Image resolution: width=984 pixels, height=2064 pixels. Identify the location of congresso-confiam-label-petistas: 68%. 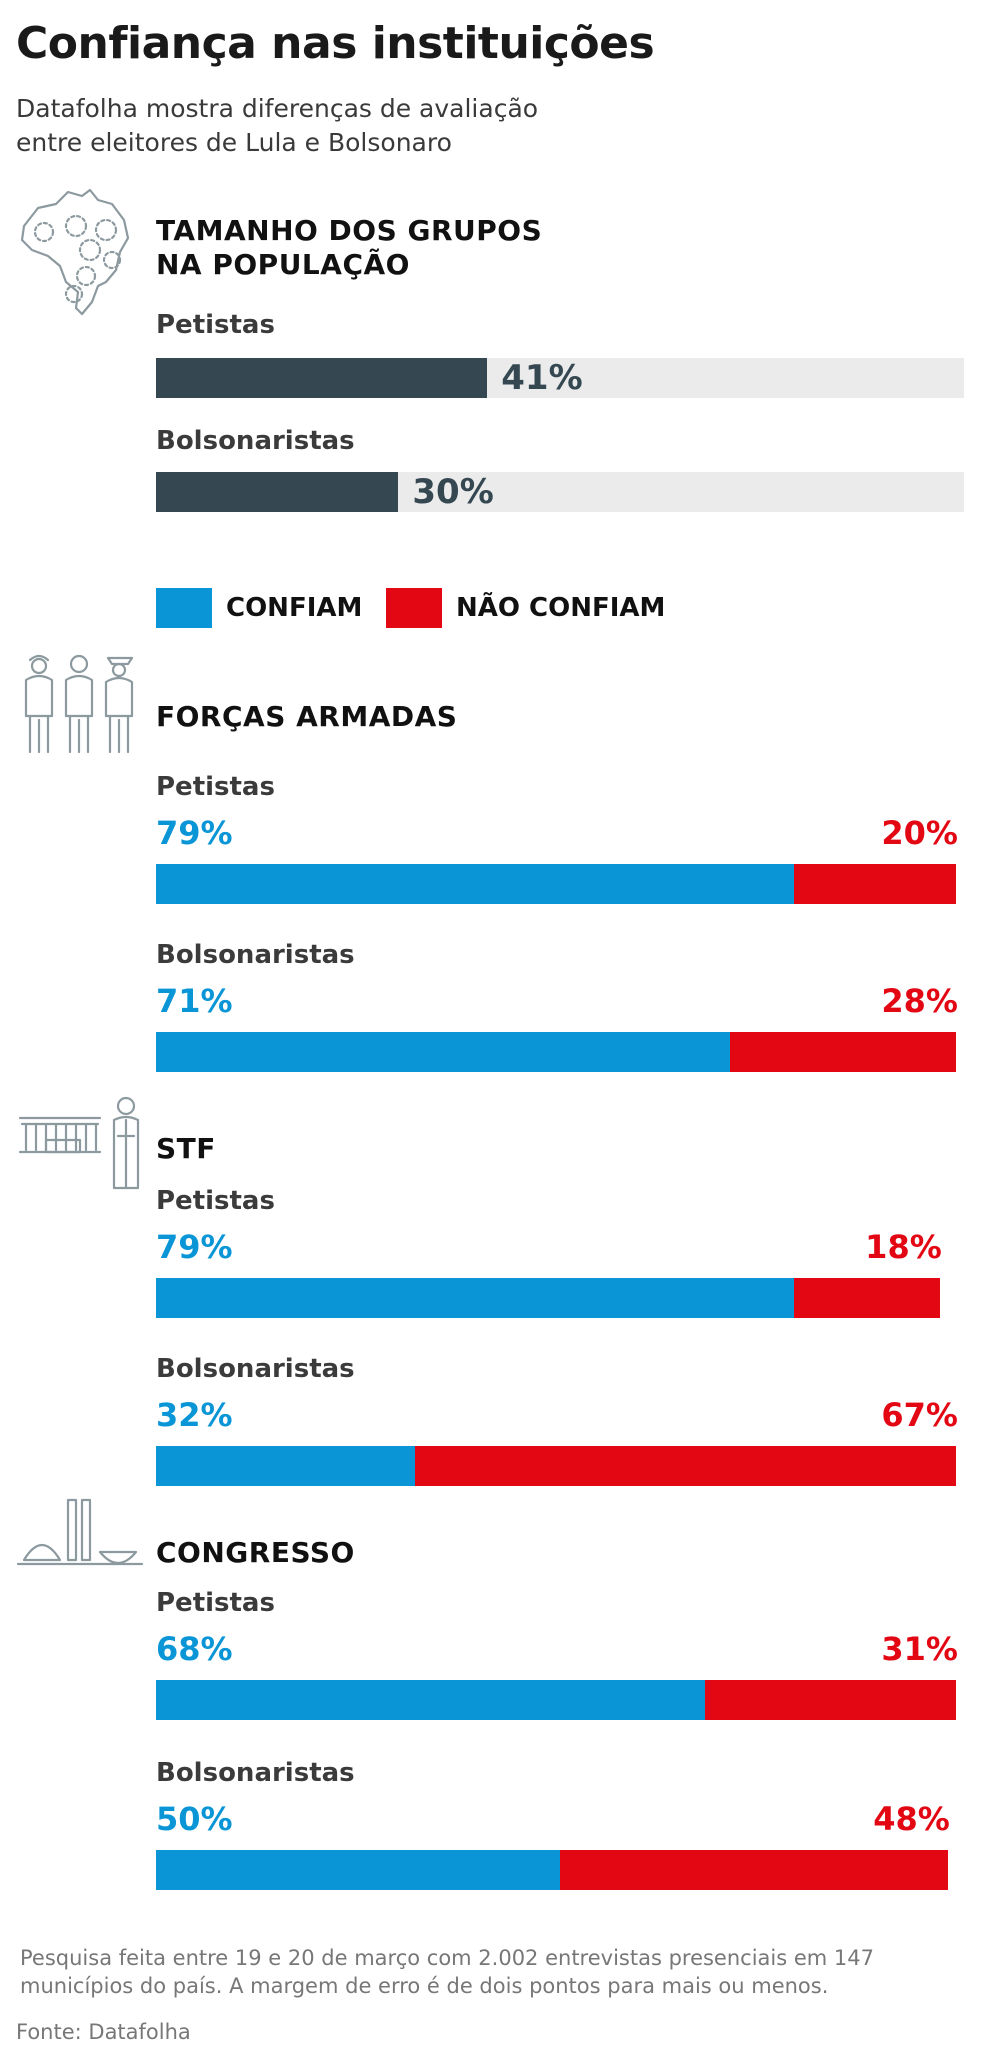
(194, 1649).